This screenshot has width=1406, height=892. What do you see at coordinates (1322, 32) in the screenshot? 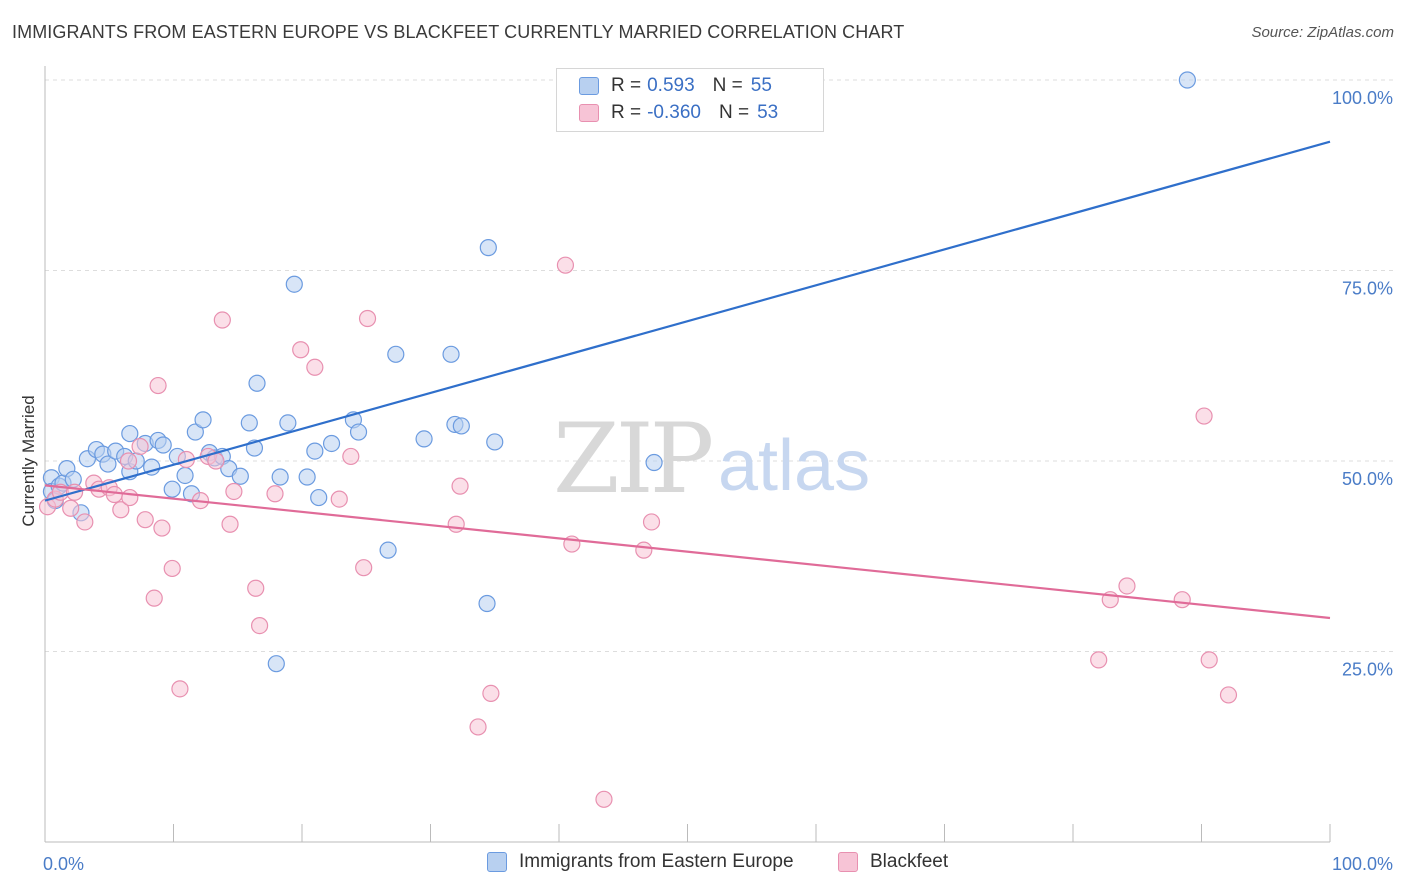
I see `source-credit: Source: ZipAtlas.com` at bounding box center [1322, 32].